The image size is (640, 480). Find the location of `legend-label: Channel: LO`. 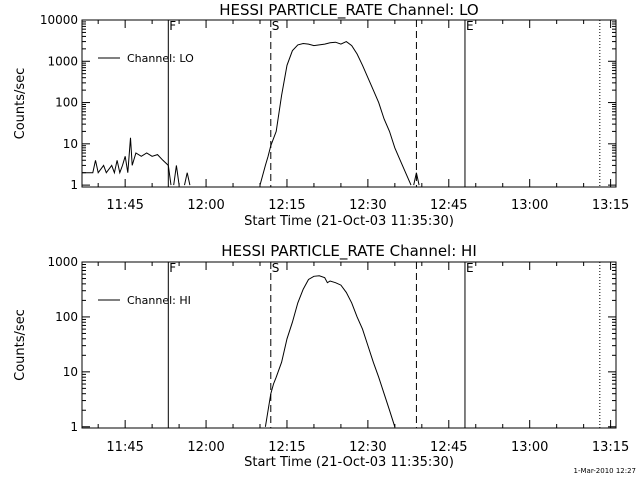

legend-label: Channel: LO is located at coordinates (160, 58).